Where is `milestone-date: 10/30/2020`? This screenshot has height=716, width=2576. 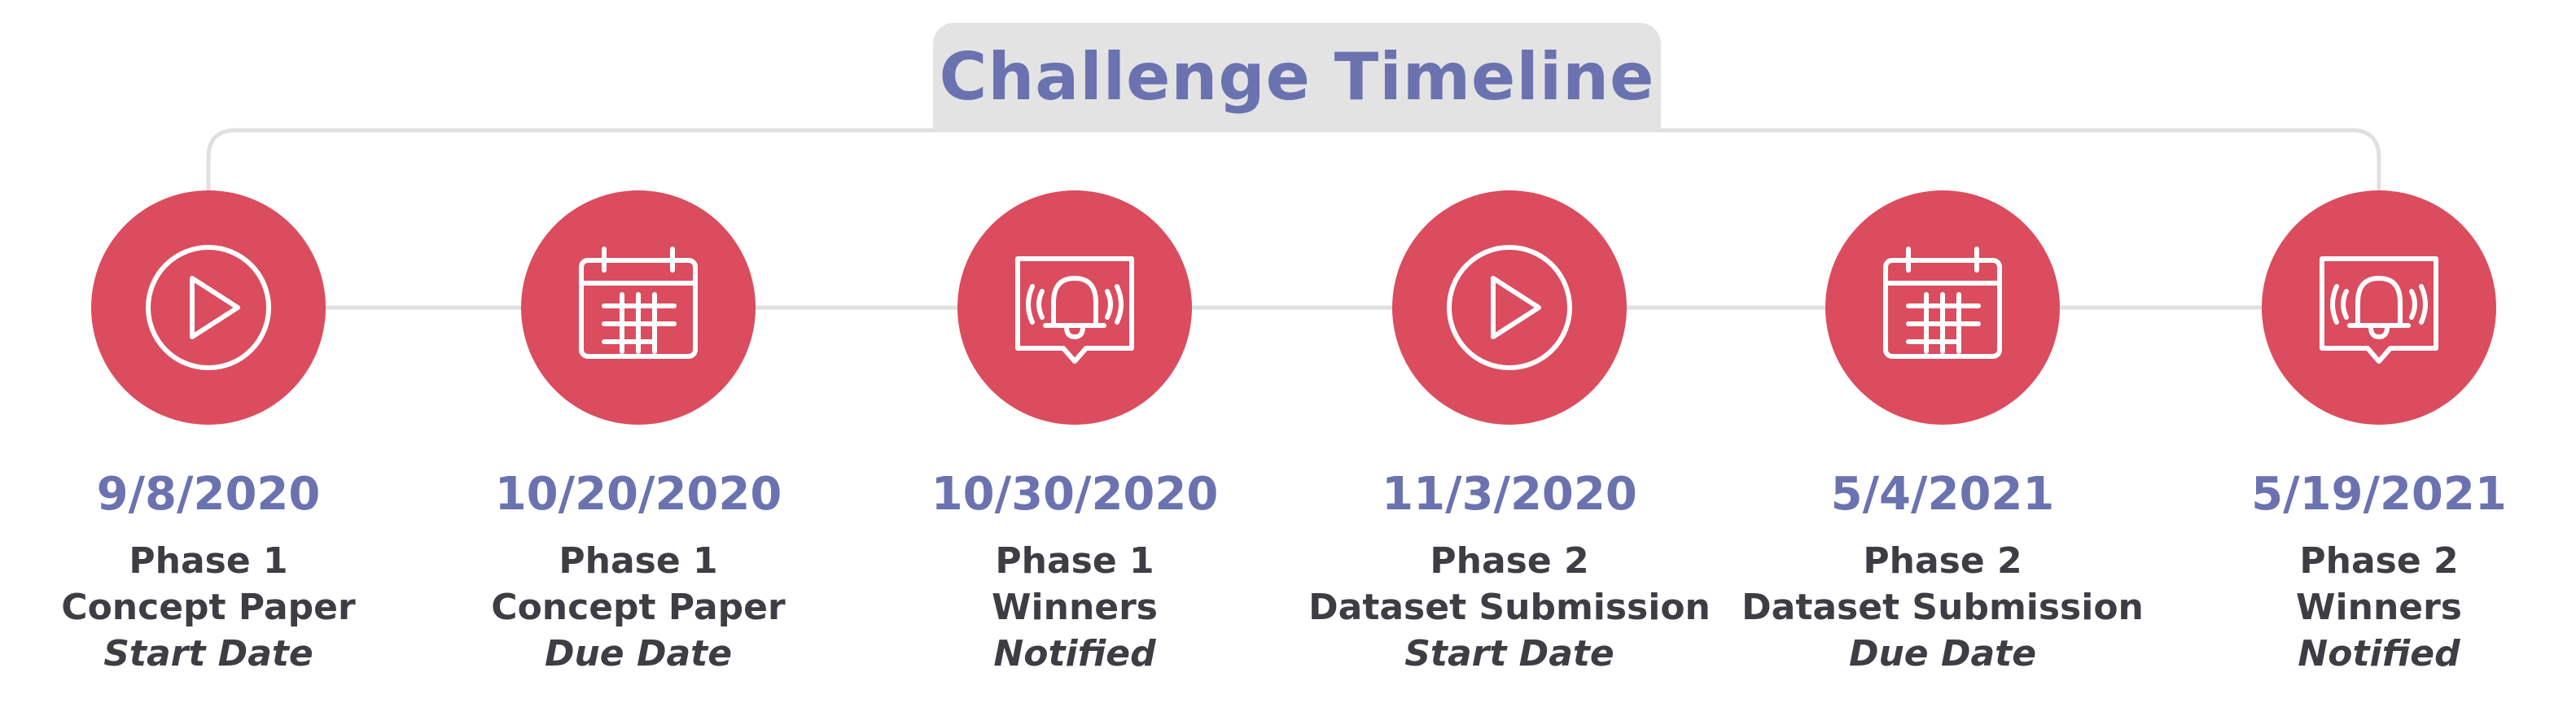
milestone-date: 10/30/2020 is located at coordinates (1075, 495).